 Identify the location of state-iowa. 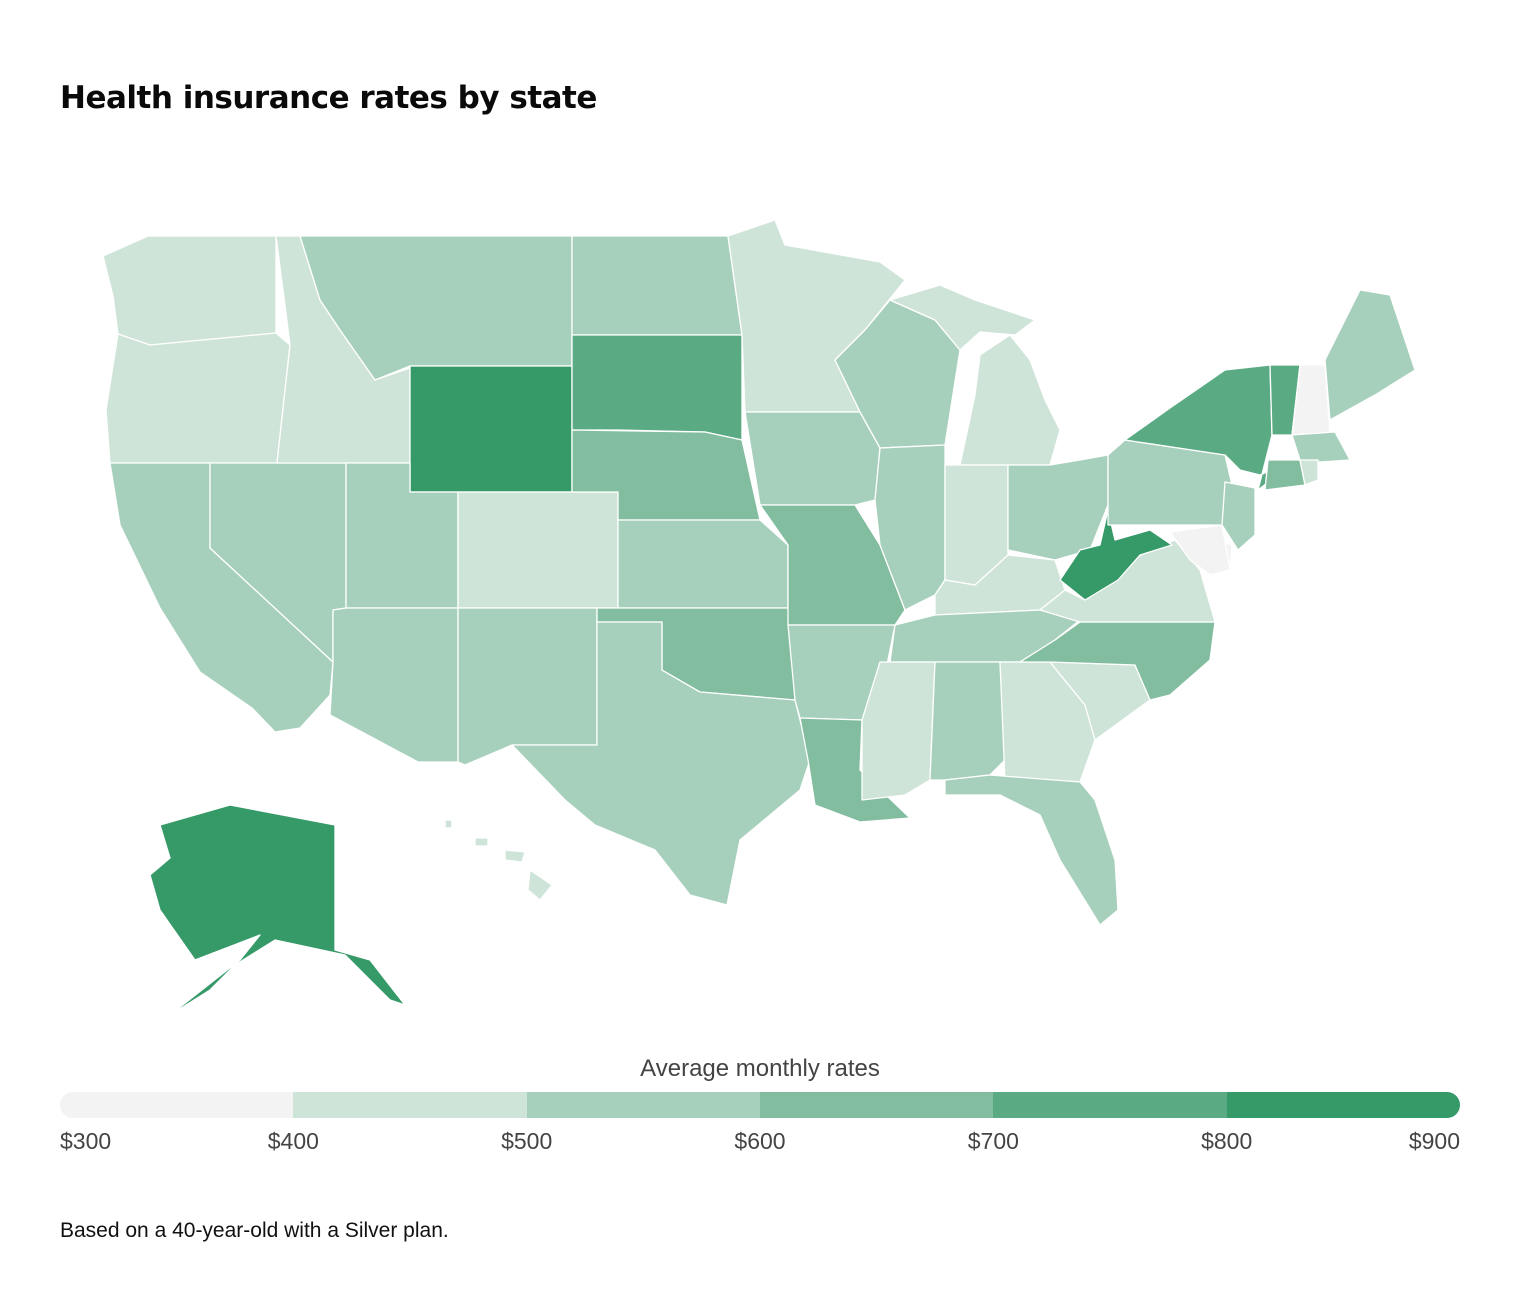
(812, 458).